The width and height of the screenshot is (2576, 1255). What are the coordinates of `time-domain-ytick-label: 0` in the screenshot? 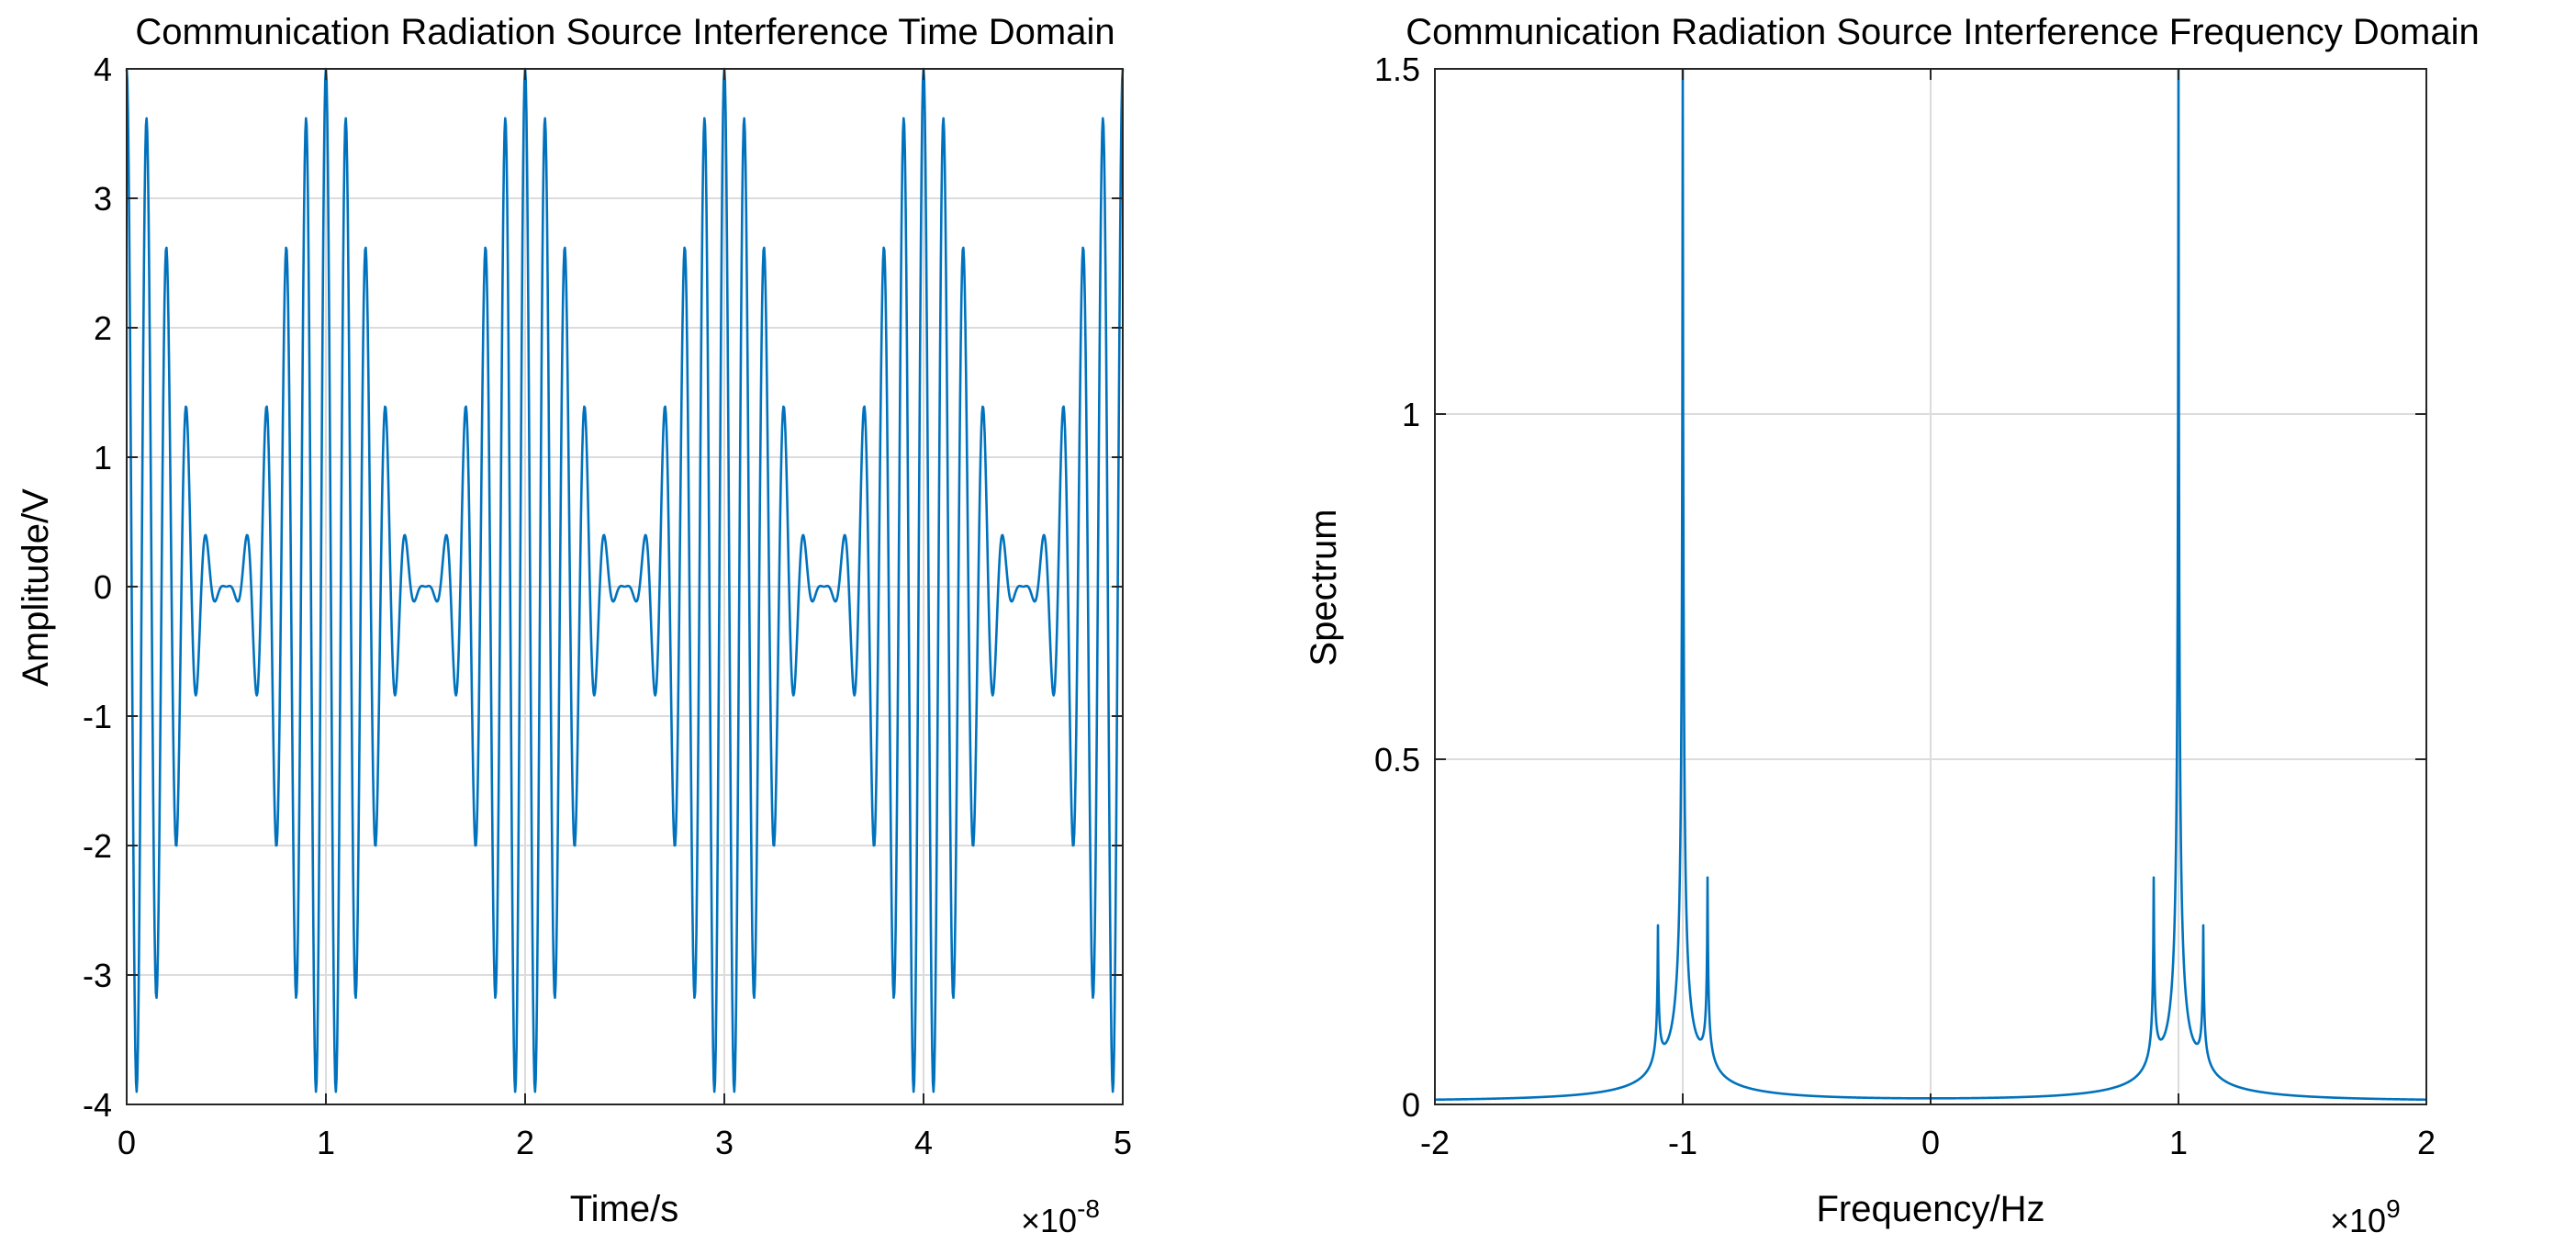 It's located at (103, 587).